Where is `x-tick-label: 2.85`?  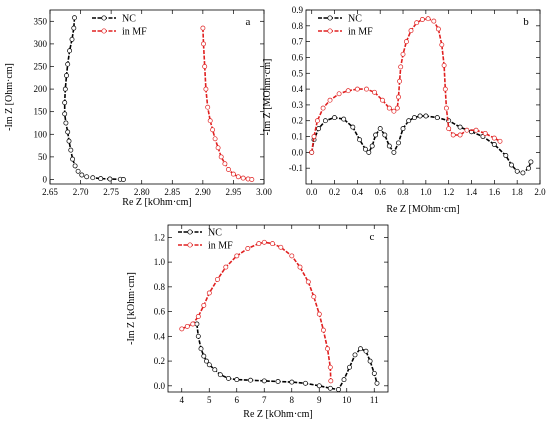 x-tick-label: 2.85 is located at coordinates (172, 192).